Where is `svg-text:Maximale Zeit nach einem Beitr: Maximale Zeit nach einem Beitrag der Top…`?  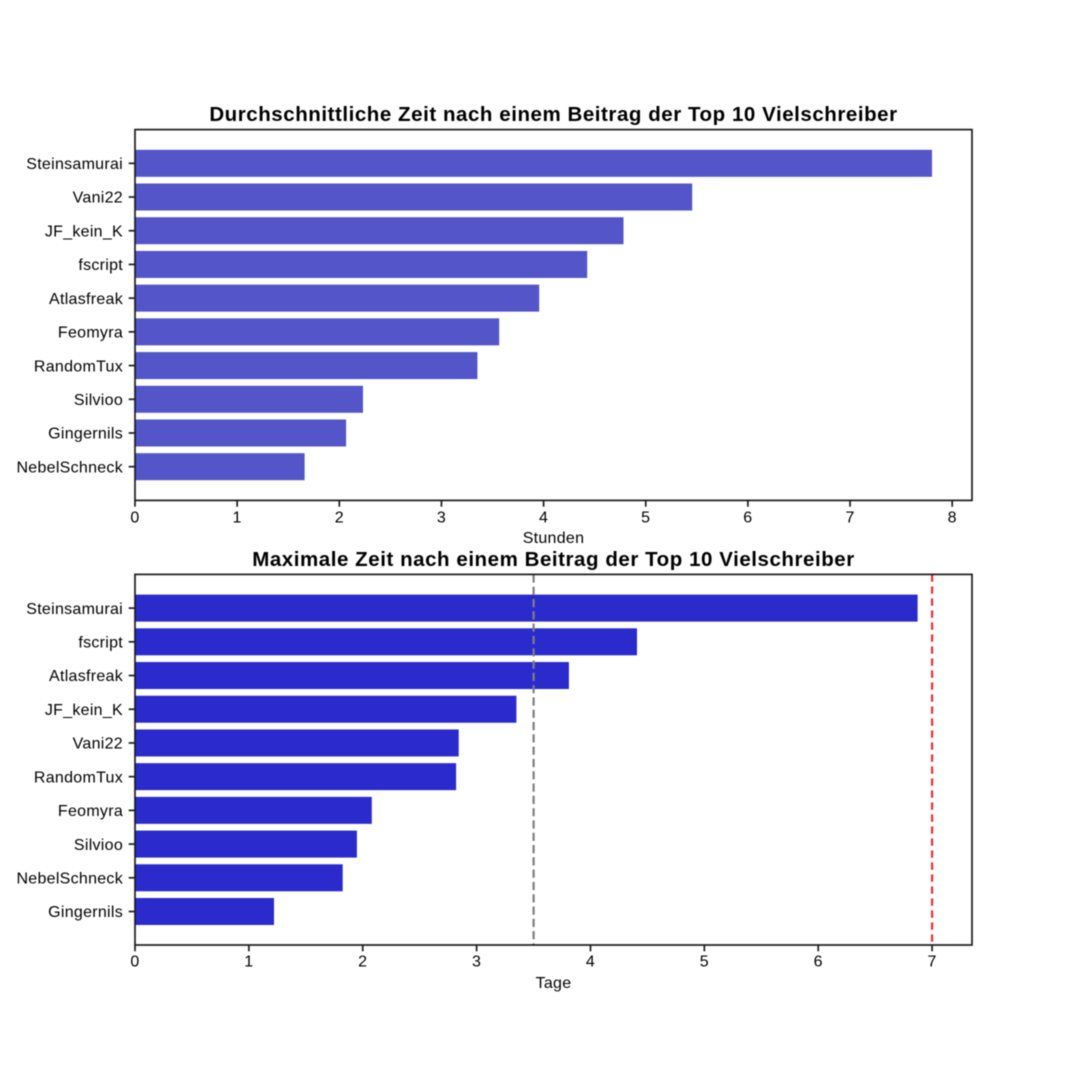 svg-text:Maximale Zeit nach einem Beitr: Maximale Zeit nach einem Beitrag der Top… is located at coordinates (553, 559).